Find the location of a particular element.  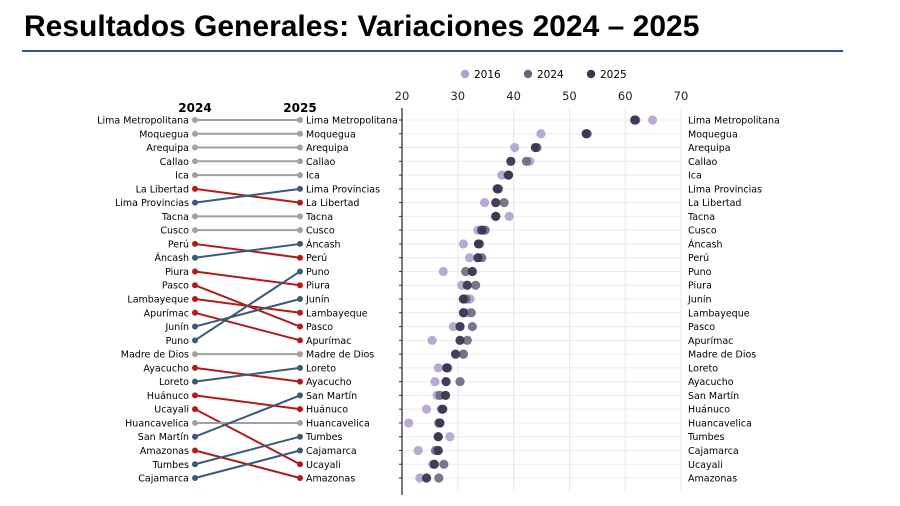

slope-label-2025: Cusco is located at coordinates (320, 231).